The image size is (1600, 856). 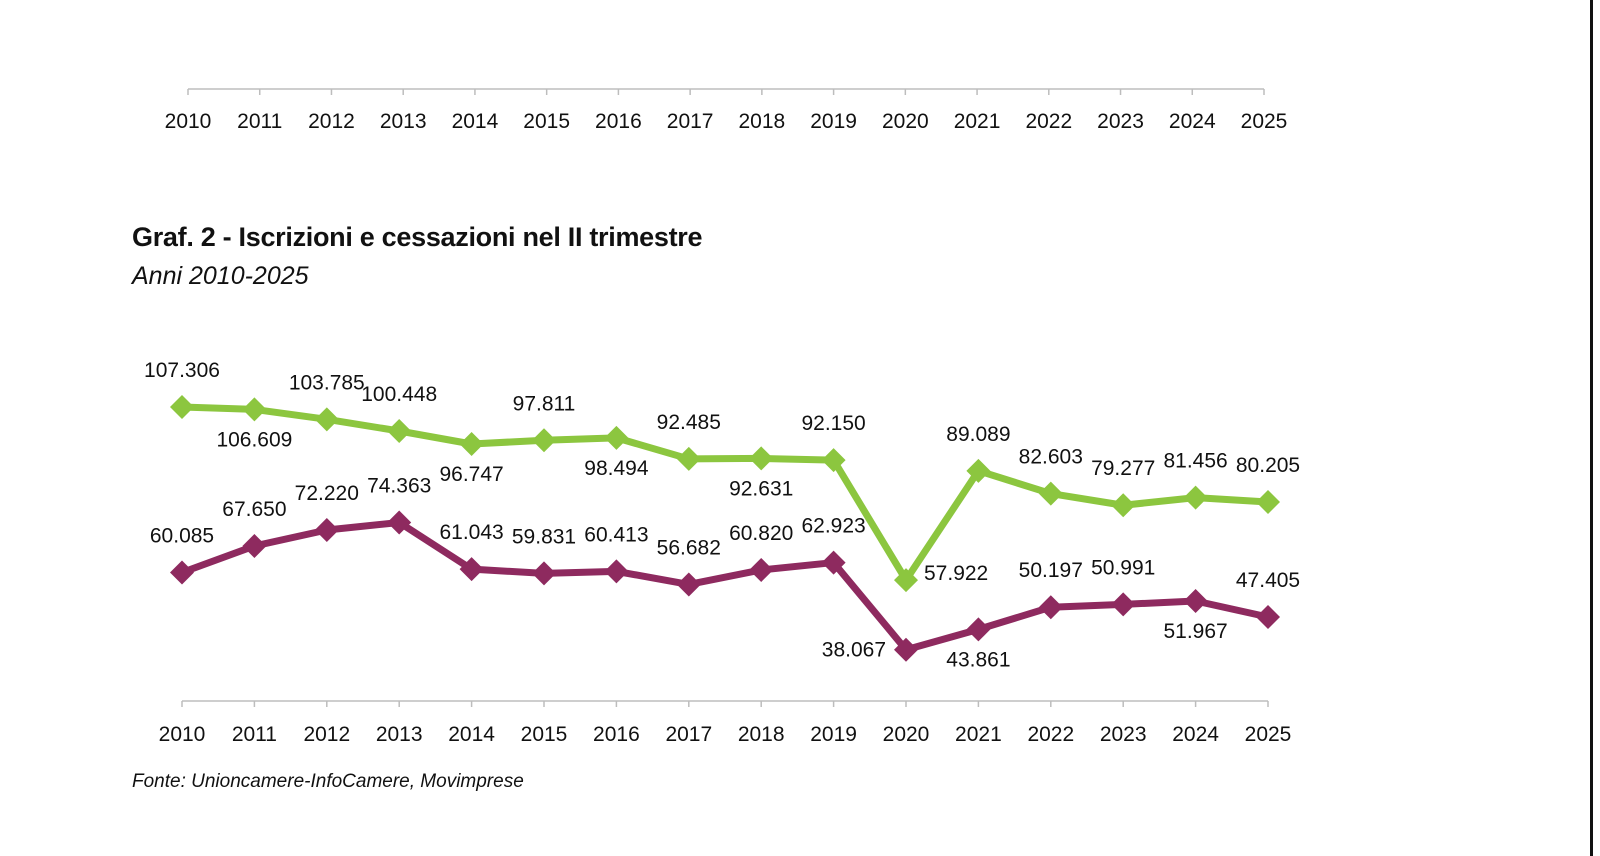 What do you see at coordinates (1268, 580) in the screenshot?
I see `series-2-data-label: 47.405` at bounding box center [1268, 580].